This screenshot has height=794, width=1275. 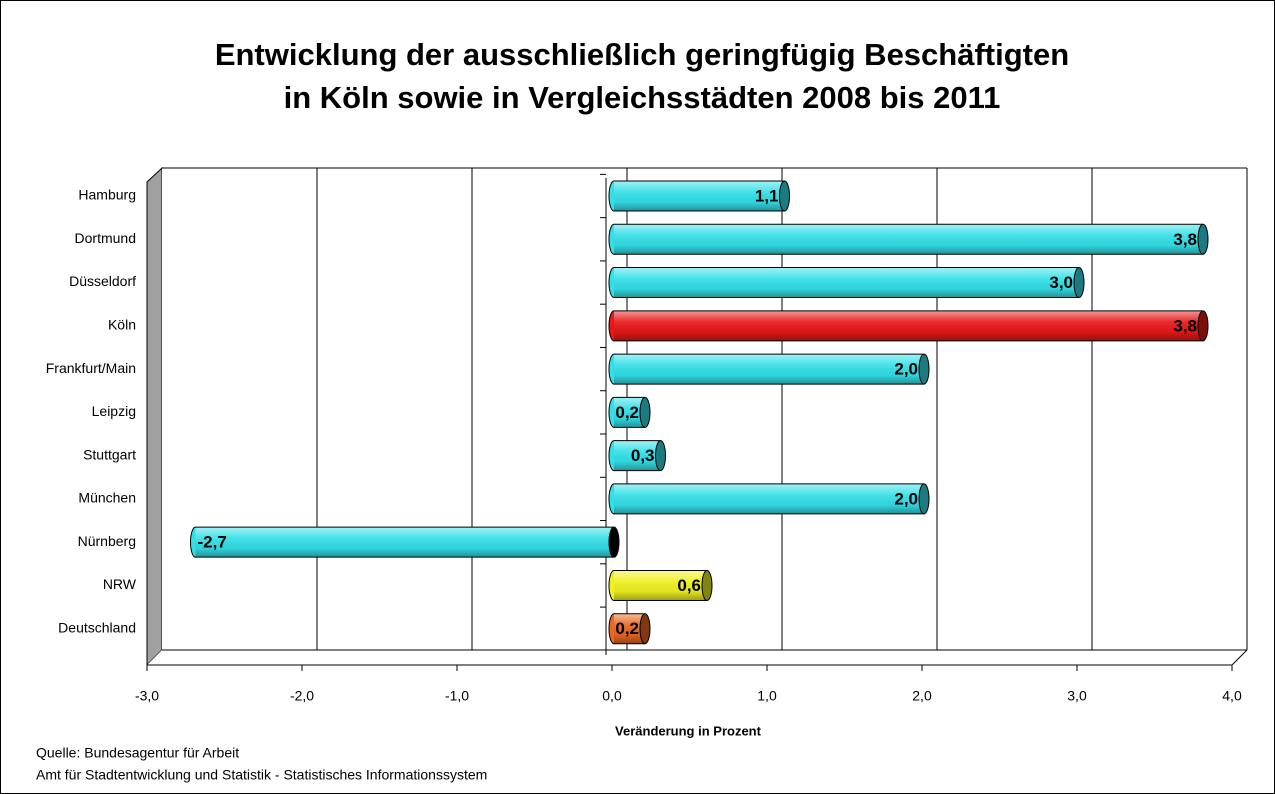 What do you see at coordinates (689, 585) in the screenshot?
I see `value-label: 0,6` at bounding box center [689, 585].